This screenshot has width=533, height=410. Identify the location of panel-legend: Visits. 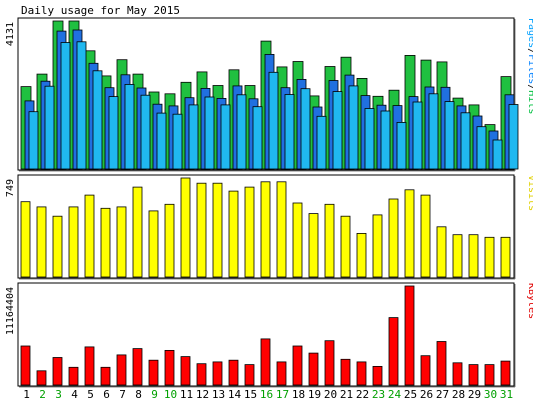
(529, 193).